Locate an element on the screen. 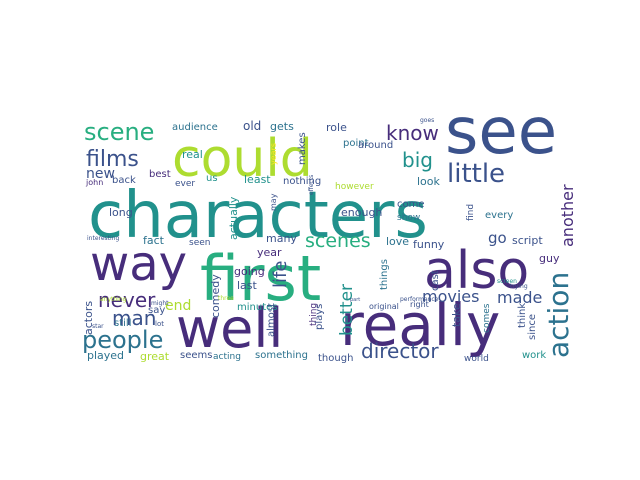 This screenshot has width=640, height=480. word-original: original is located at coordinates (384, 306).